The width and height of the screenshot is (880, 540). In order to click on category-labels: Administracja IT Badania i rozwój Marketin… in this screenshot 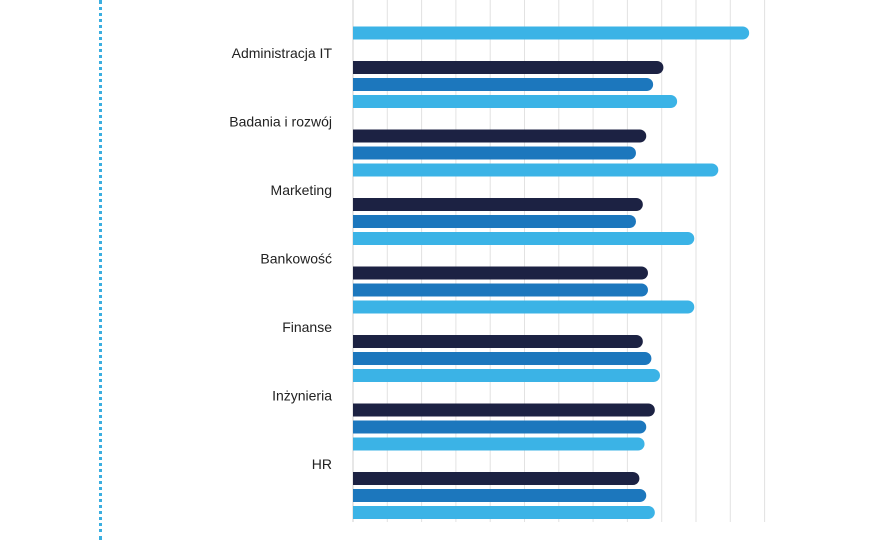, I will do `click(280, 258)`.